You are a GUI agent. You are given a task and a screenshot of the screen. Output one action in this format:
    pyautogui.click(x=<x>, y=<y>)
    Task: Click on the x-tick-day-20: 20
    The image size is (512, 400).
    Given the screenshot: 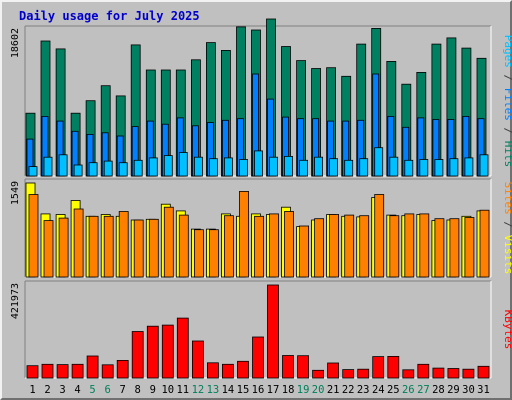 What is the action you would take?
    pyautogui.click(x=318, y=390)
    